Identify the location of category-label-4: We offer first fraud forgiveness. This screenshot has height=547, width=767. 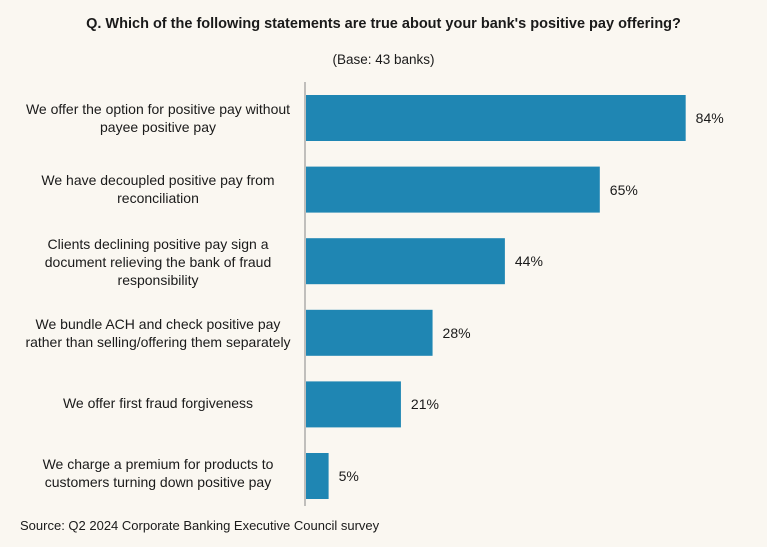
(158, 403).